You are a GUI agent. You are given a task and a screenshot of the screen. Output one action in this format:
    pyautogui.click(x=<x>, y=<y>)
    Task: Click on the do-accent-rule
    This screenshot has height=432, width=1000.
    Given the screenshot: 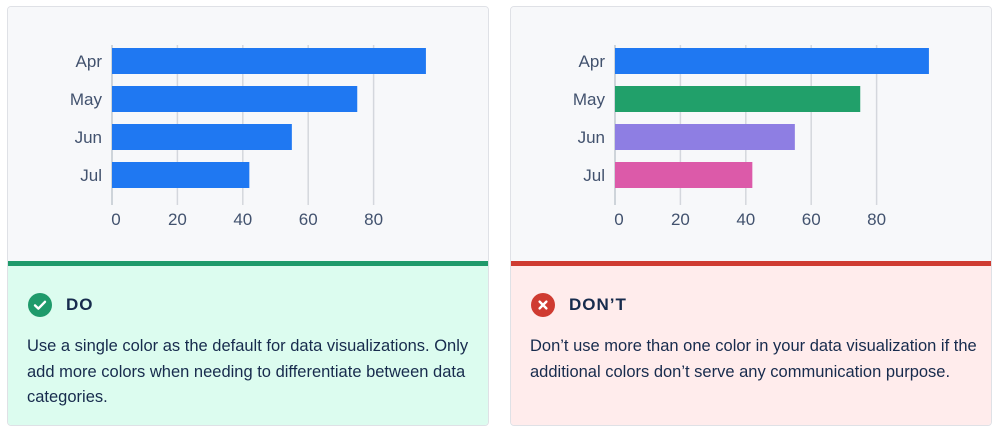 What is the action you would take?
    pyautogui.click(x=248, y=263)
    